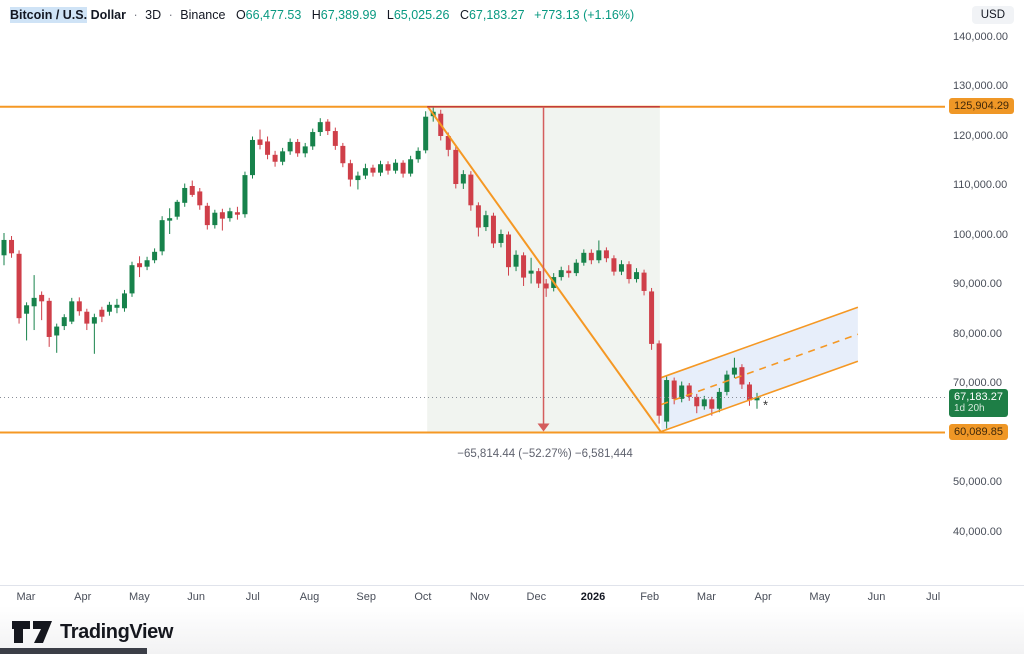  What do you see at coordinates (977, 333) in the screenshot?
I see `price-tick-label: 80,000.00` at bounding box center [977, 333].